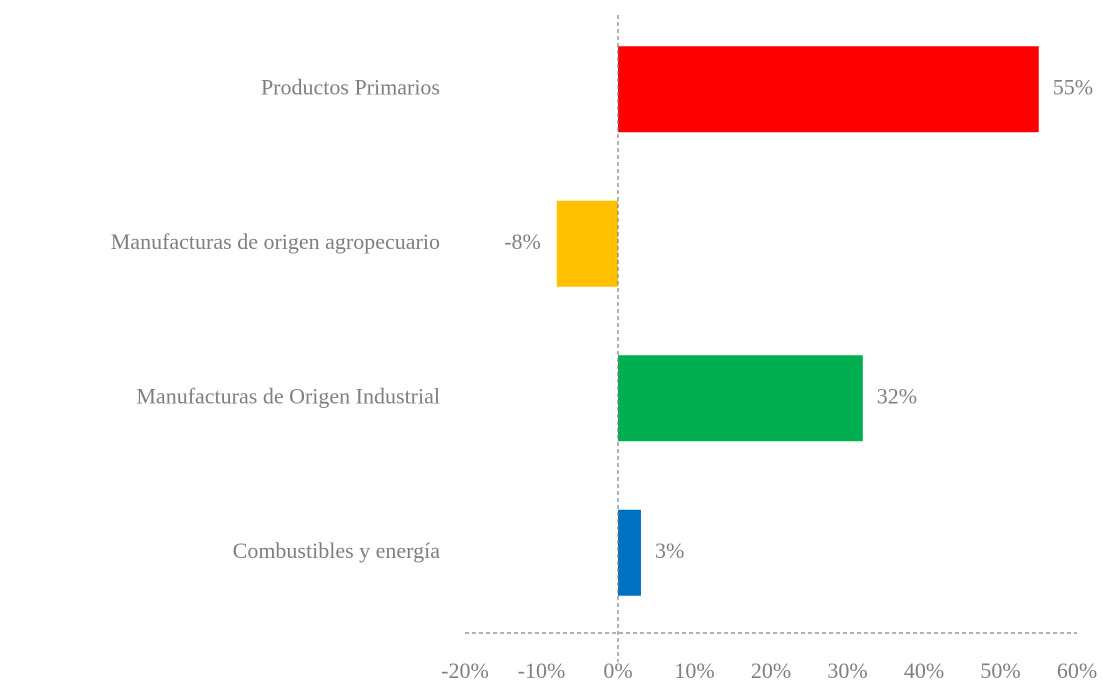  I want to click on x-tick-label: -20%, so click(465, 670).